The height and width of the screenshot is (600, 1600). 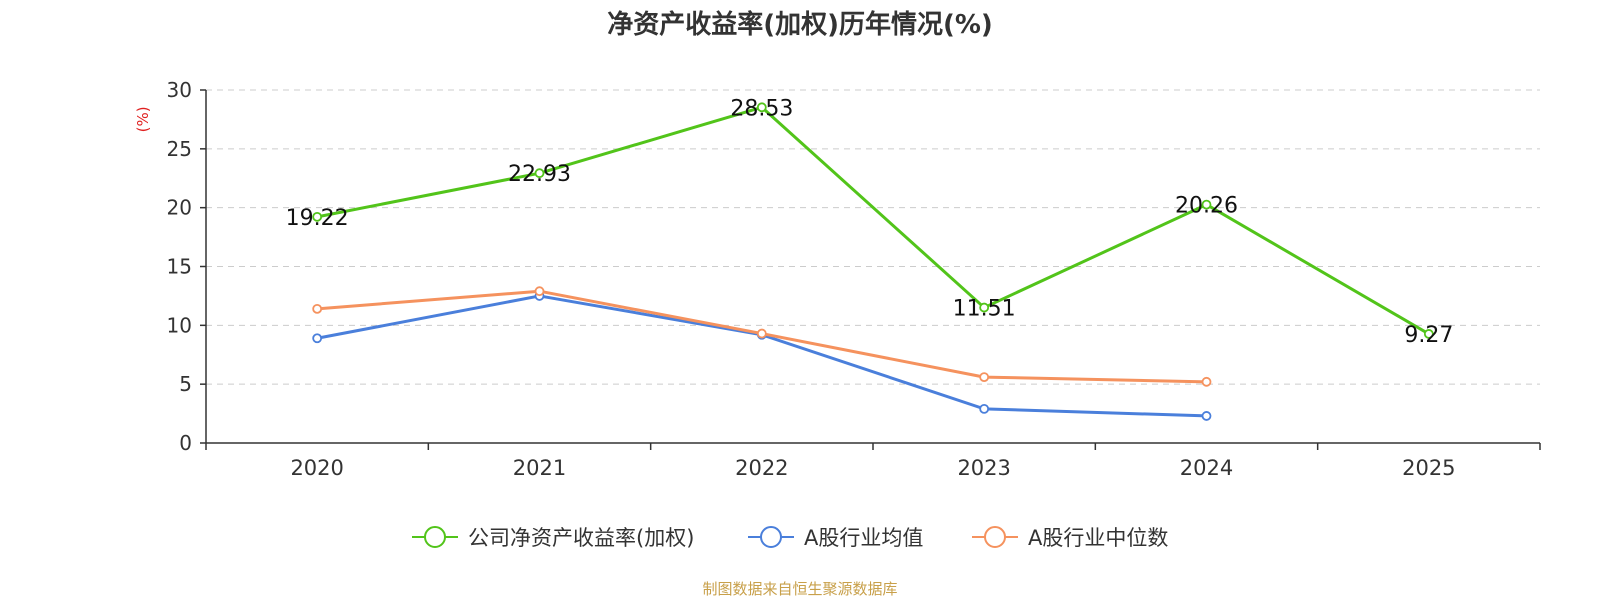 I want to click on legend-label: A股行业中位数, so click(x=1098, y=538).